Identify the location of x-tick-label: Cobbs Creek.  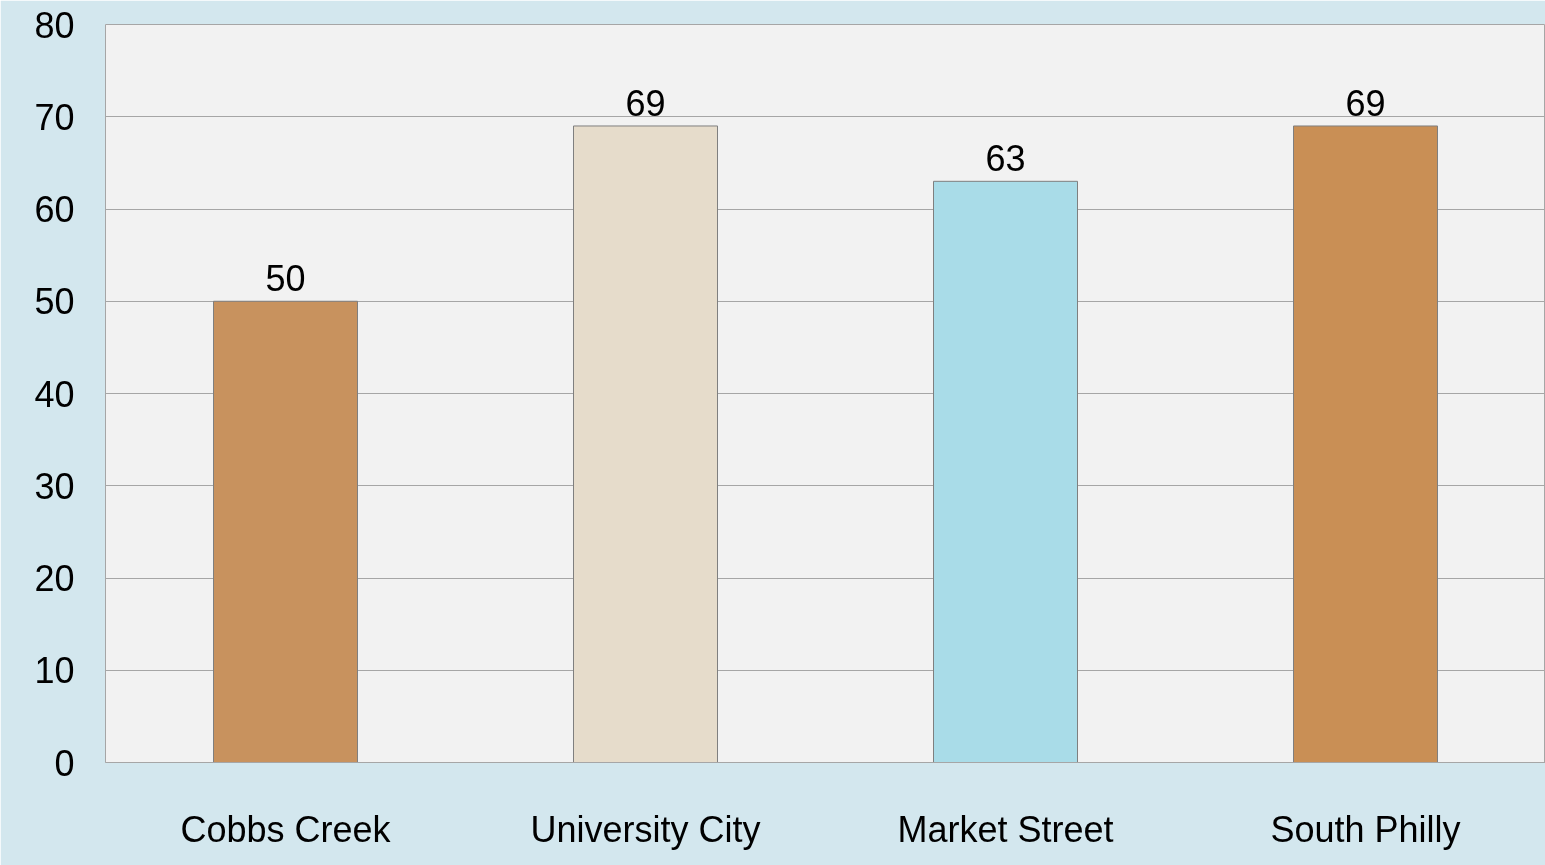
(286, 829).